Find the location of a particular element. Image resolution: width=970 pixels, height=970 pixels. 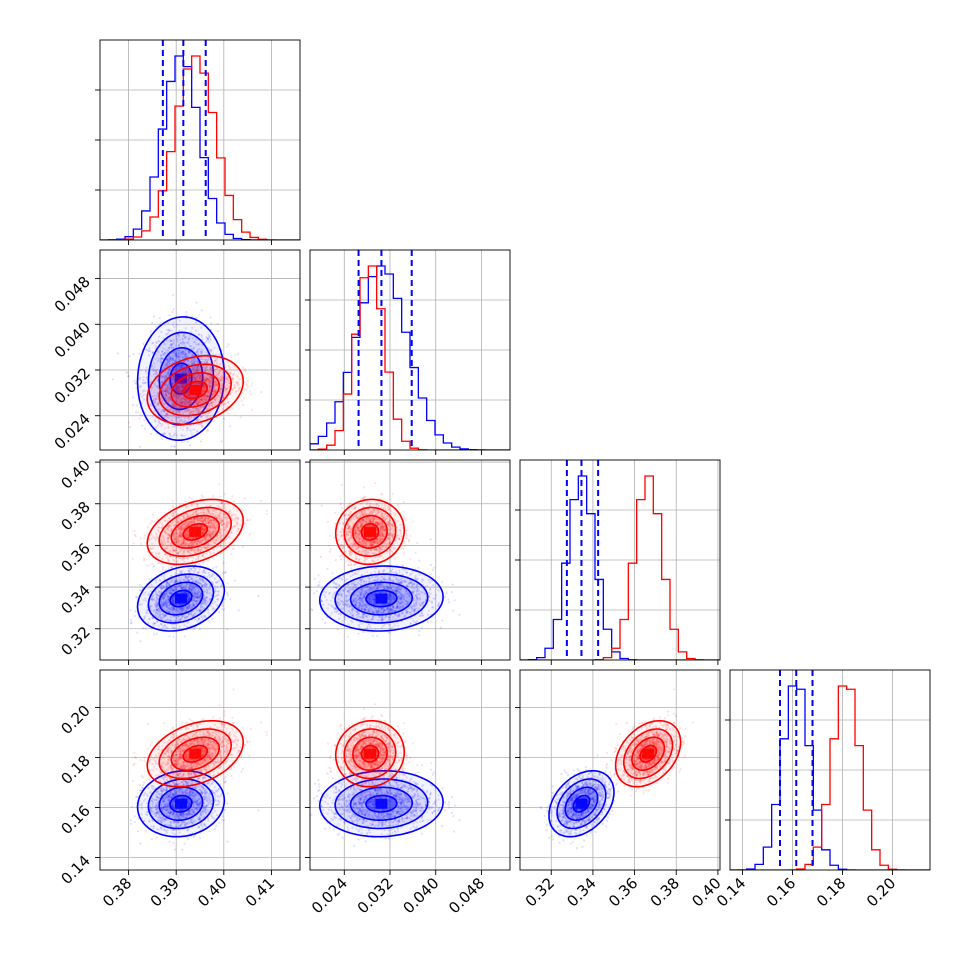

histogram-blue is located at coordinates (410, 357).